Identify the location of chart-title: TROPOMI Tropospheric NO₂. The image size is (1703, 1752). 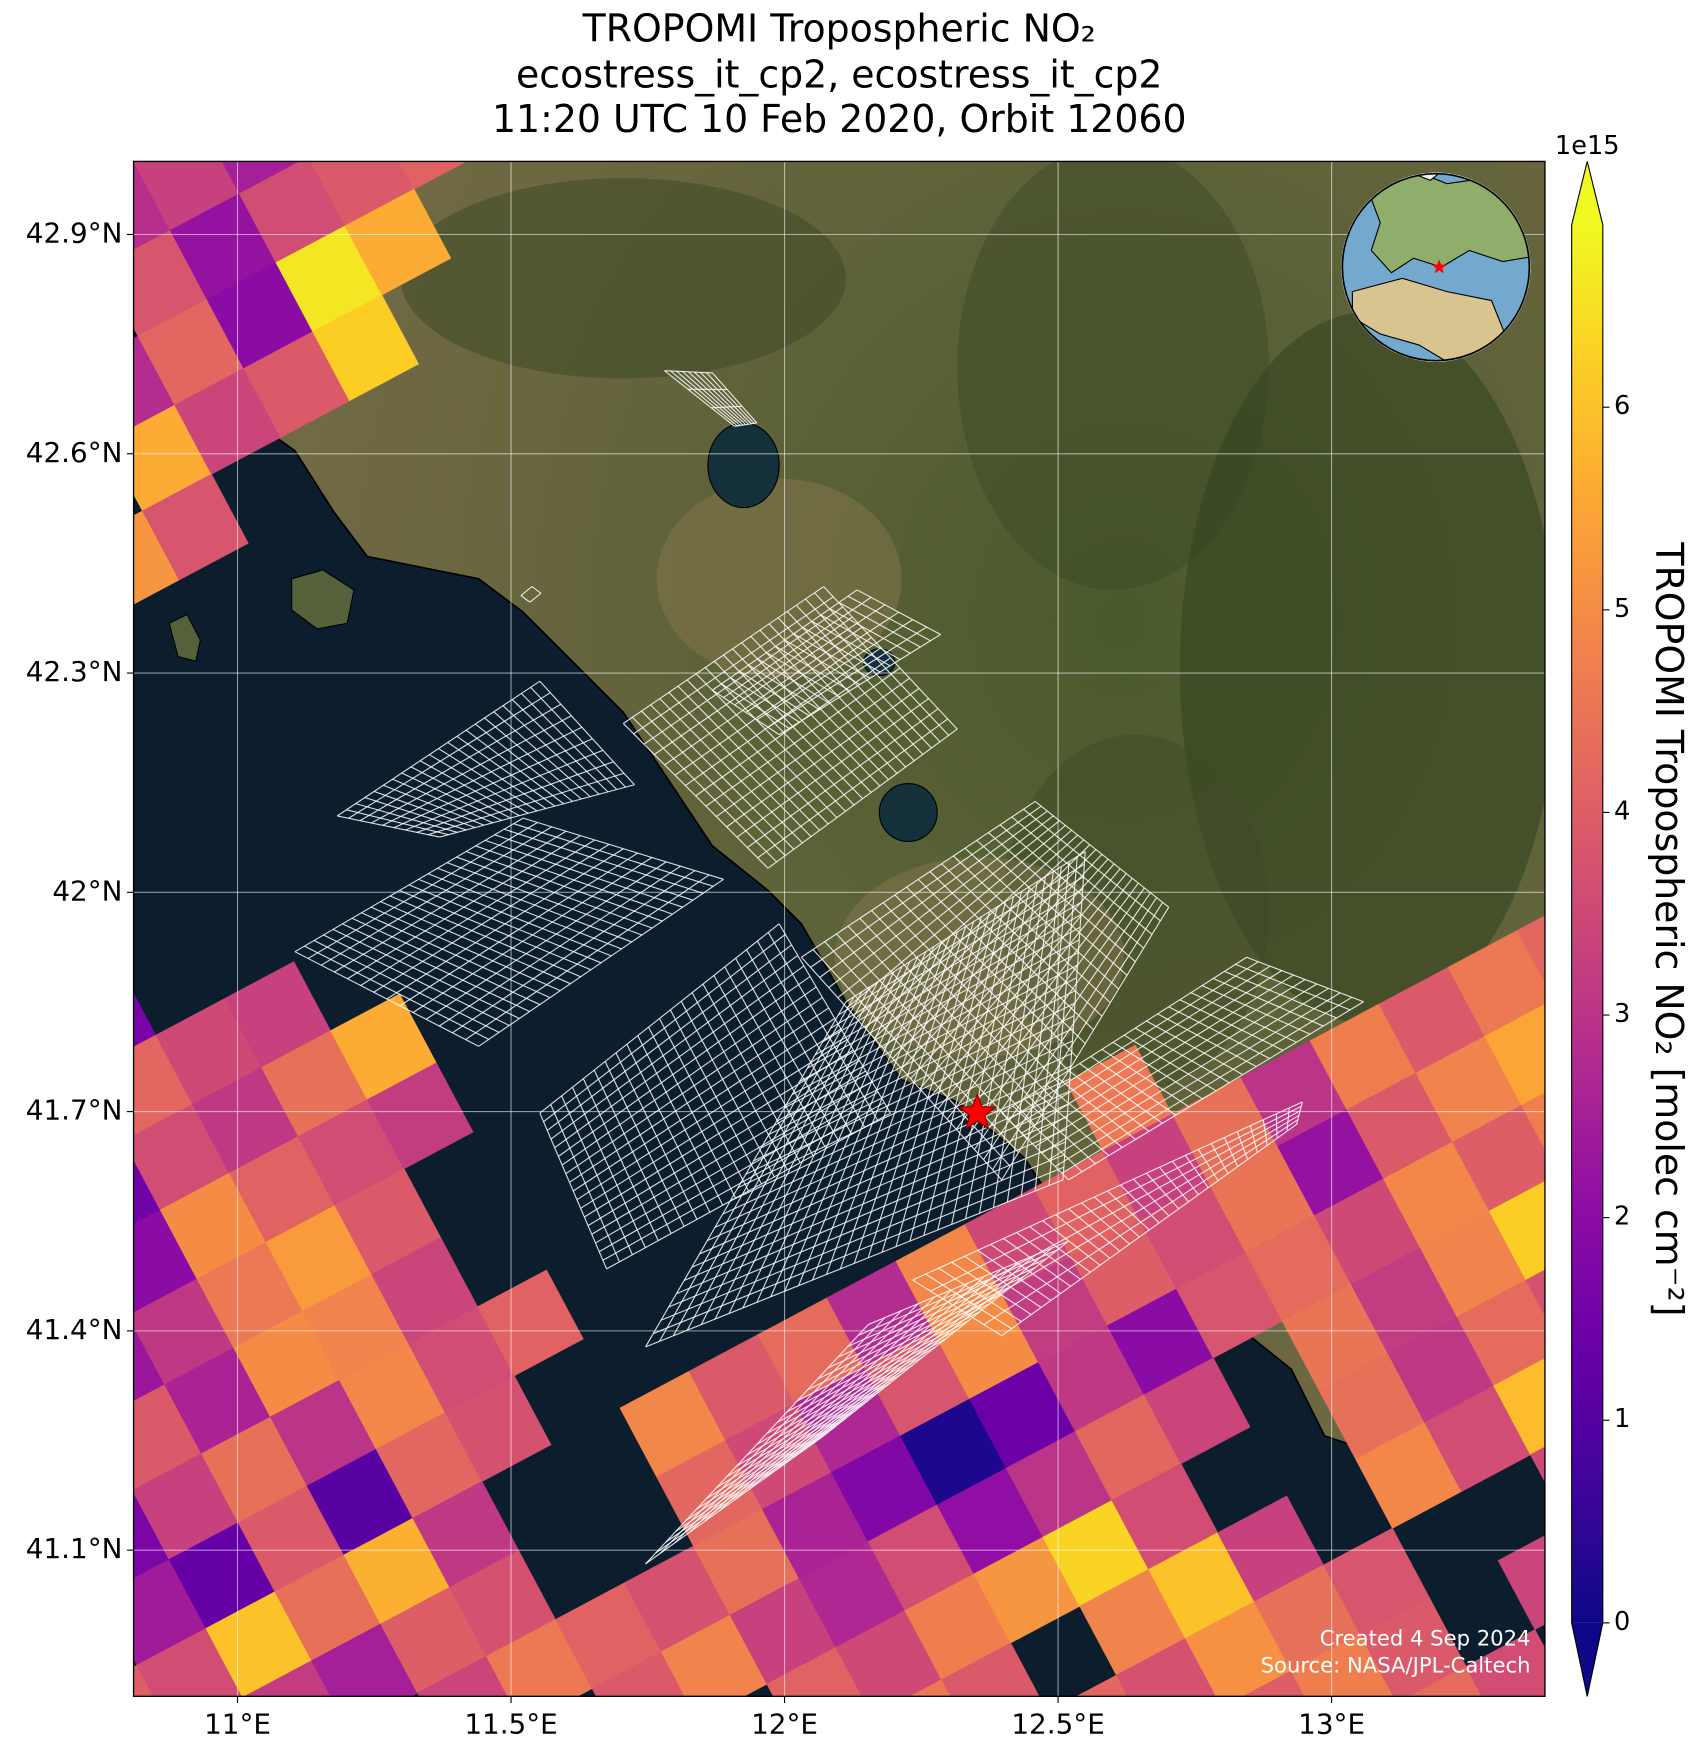
(839, 29).